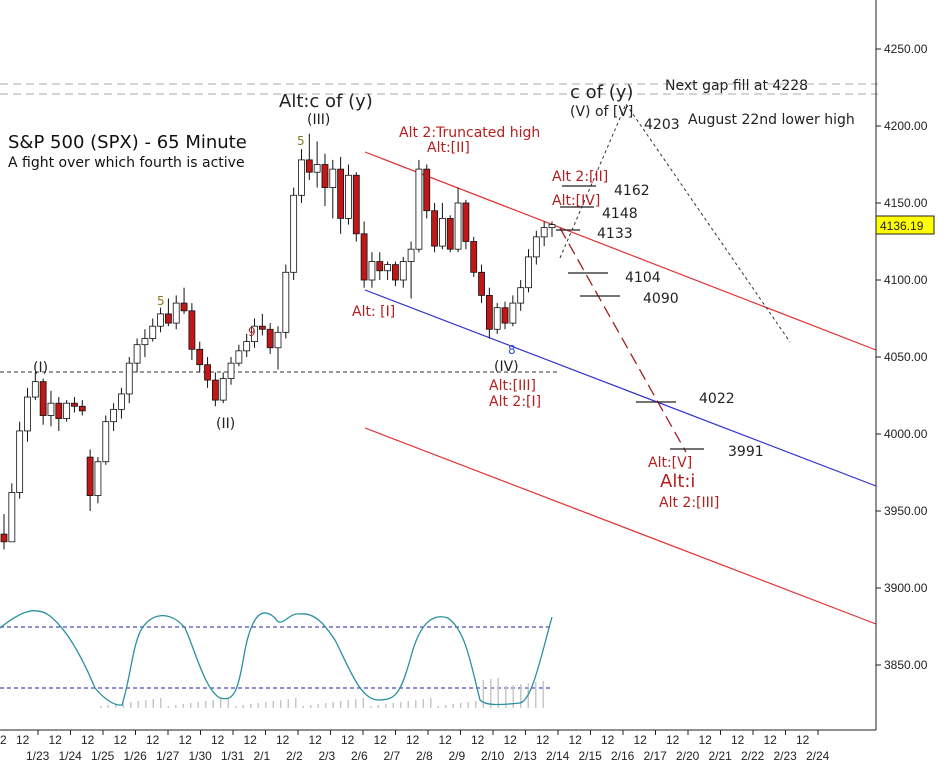 Image resolution: width=946 pixels, height=762 pixels. What do you see at coordinates (252, 332) in the screenshot?
I see `wave-9-marker: 9` at bounding box center [252, 332].